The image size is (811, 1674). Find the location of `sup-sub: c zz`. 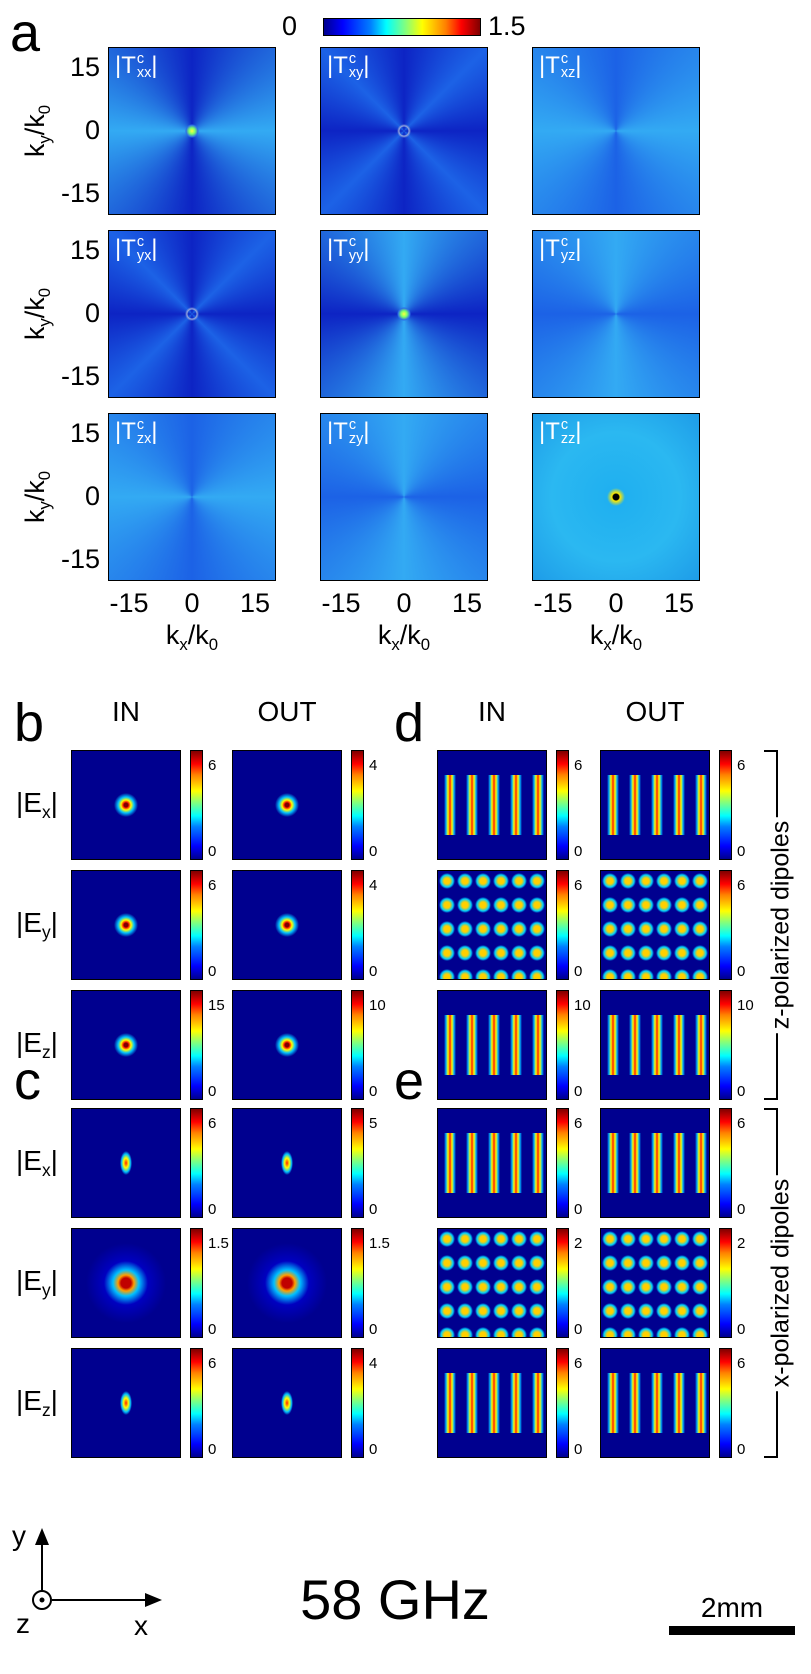

sup-sub: c zz is located at coordinates (568, 432).